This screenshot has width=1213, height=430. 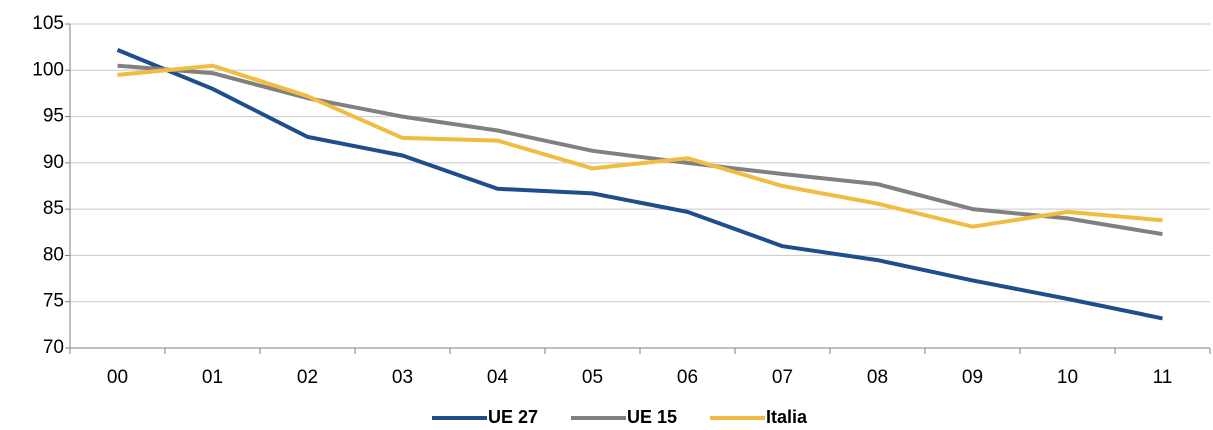 What do you see at coordinates (782, 377) in the screenshot?
I see `x-tick-label: 07` at bounding box center [782, 377].